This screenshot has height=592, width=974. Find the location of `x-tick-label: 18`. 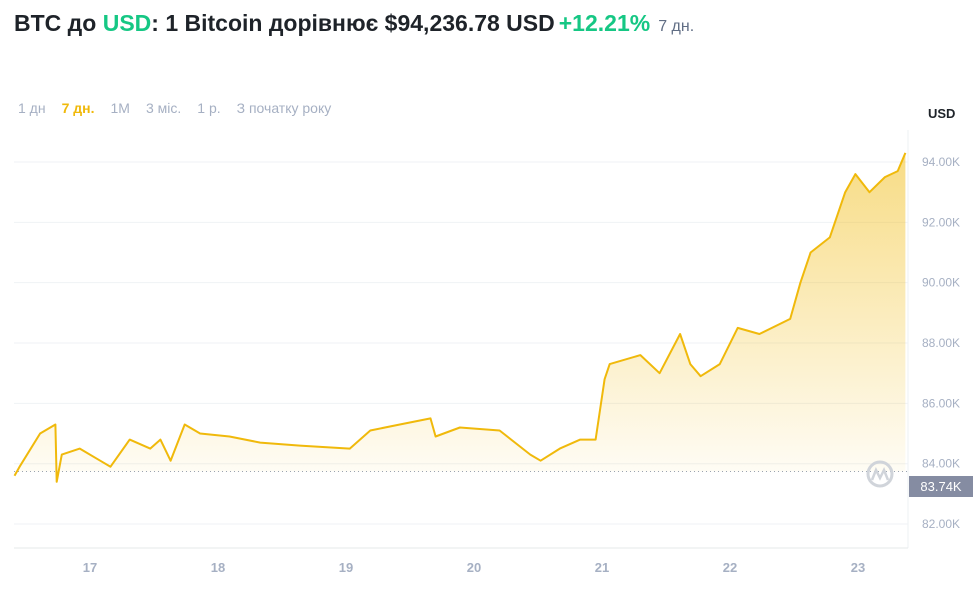

x-tick-label: 18 is located at coordinates (218, 567).